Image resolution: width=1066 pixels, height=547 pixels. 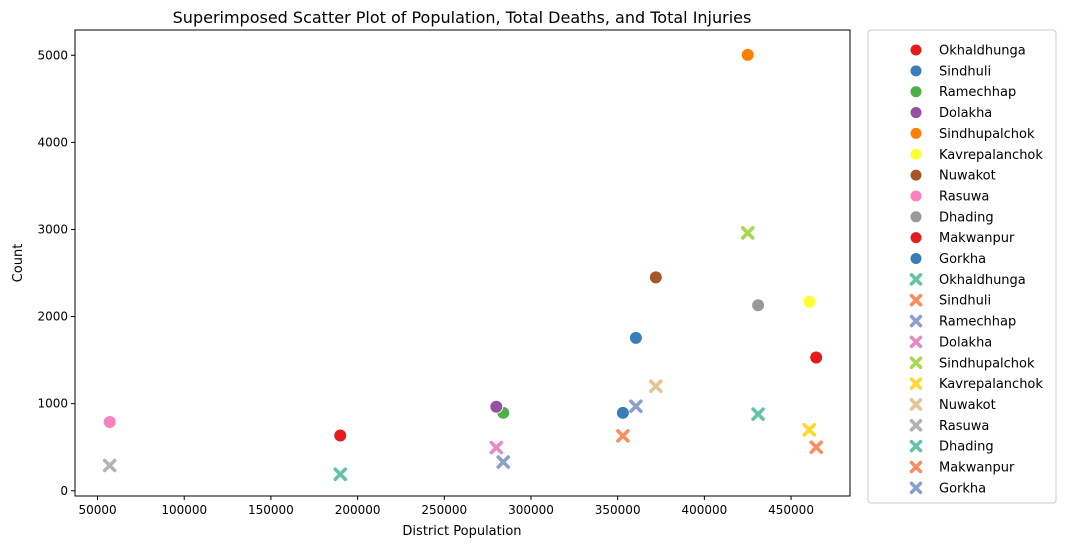 I want to click on x-tick-label: 300000, so click(x=531, y=510).